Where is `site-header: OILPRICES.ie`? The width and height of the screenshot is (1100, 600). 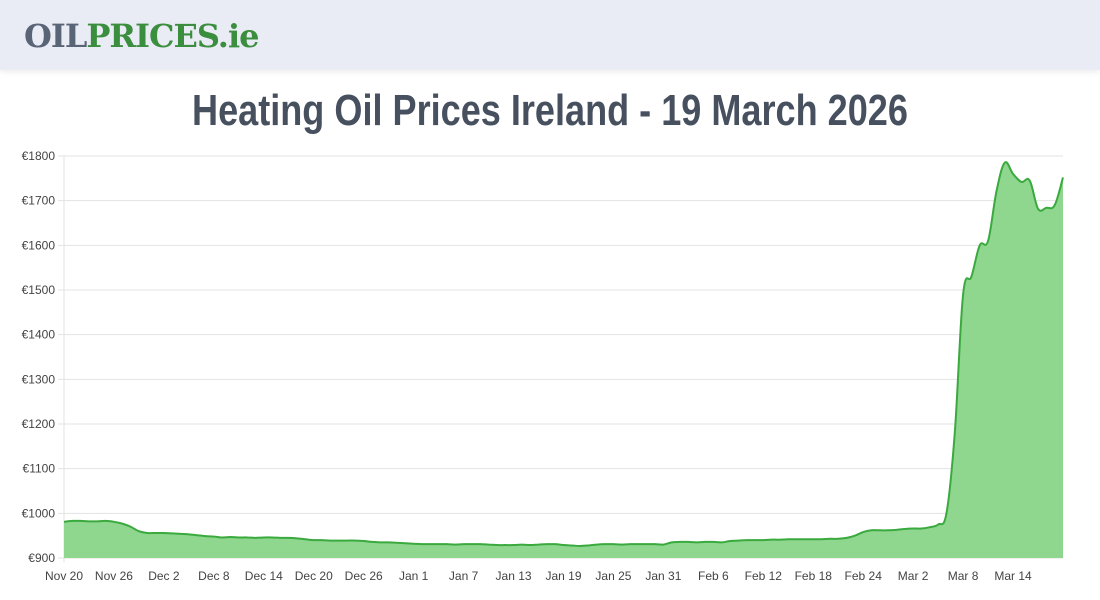
site-header: OILPRICES.ie is located at coordinates (550, 35).